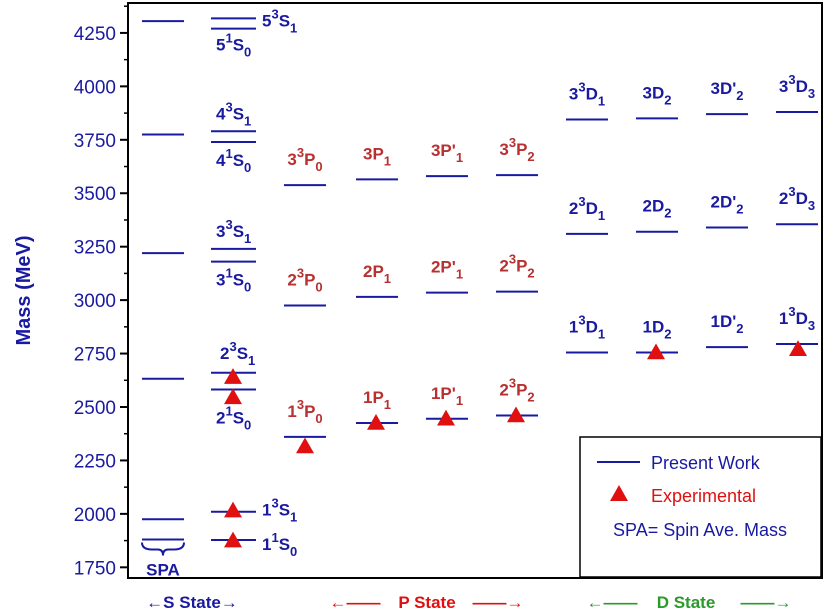  I want to click on d-state-label: D State, so click(686, 602).